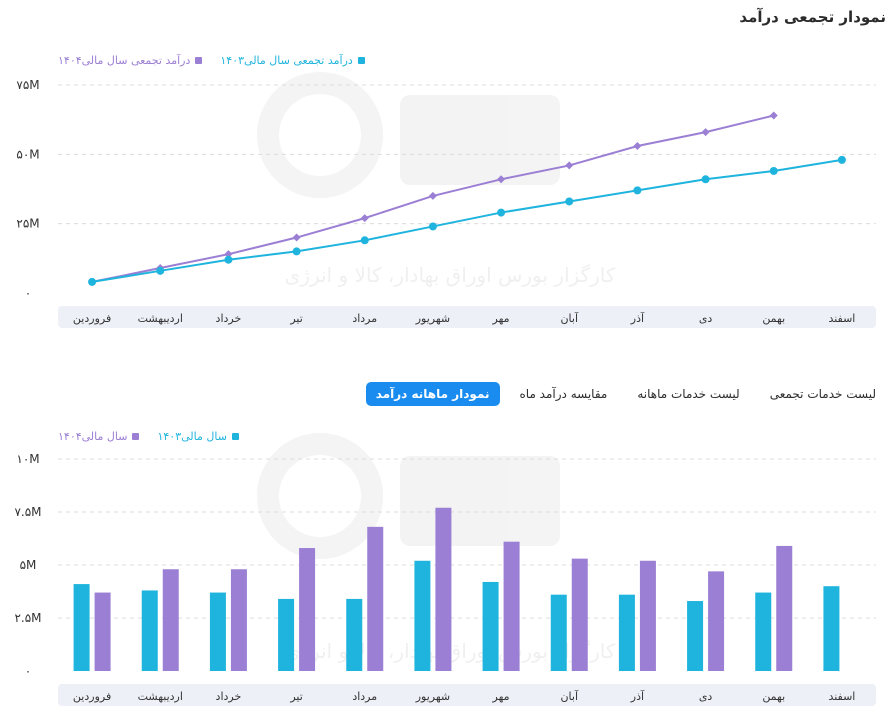  What do you see at coordinates (822, 394) in the screenshot?
I see `tab-cumulative-services: لیست خدمات تجمعی` at bounding box center [822, 394].